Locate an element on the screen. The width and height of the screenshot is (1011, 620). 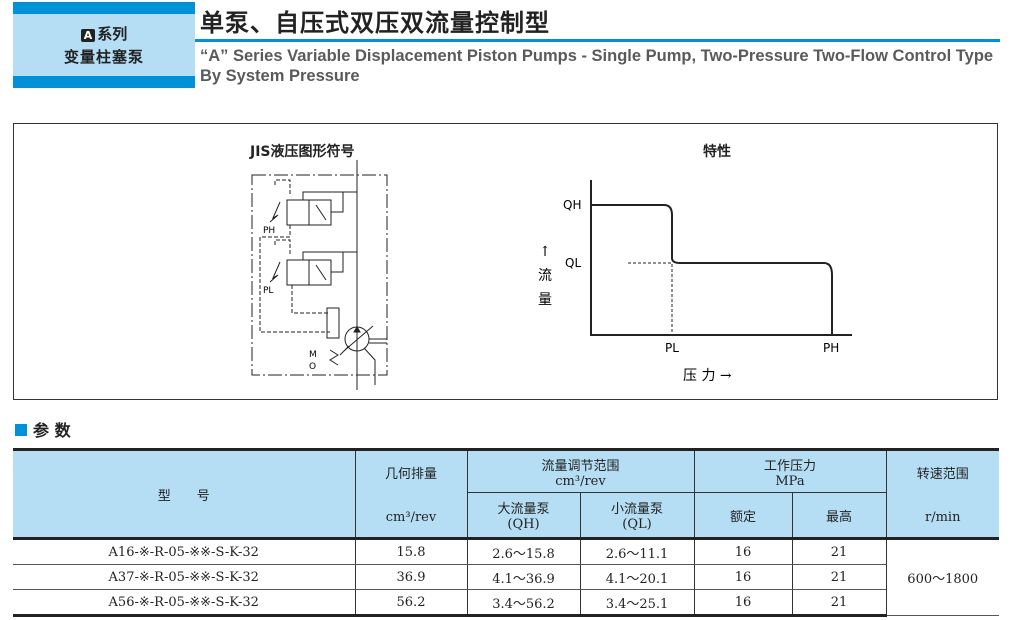
header-big-pump: 大流量泵 (QH) is located at coordinates (524, 515).